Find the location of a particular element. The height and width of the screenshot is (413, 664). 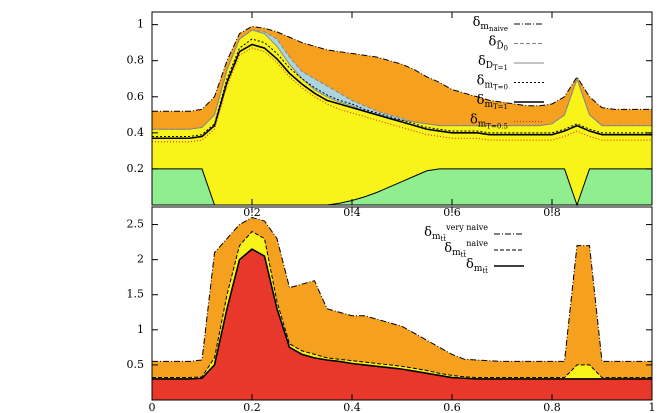

y-tick-label: 2 is located at coordinates (140, 259).